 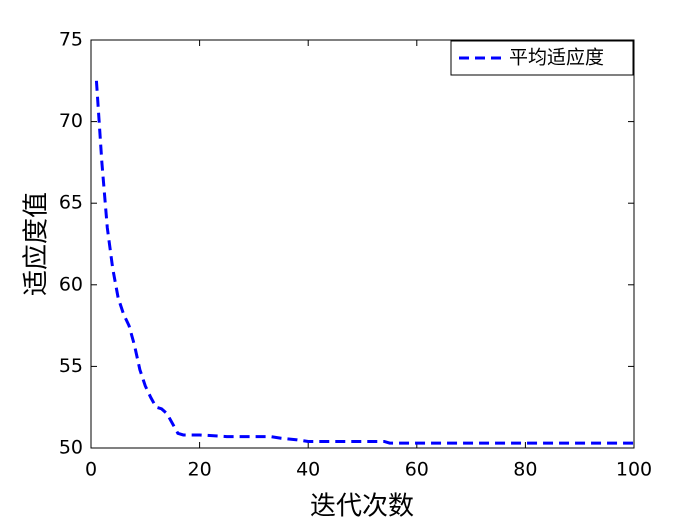 I want to click on x-tick-label: 20, so click(x=200, y=470).